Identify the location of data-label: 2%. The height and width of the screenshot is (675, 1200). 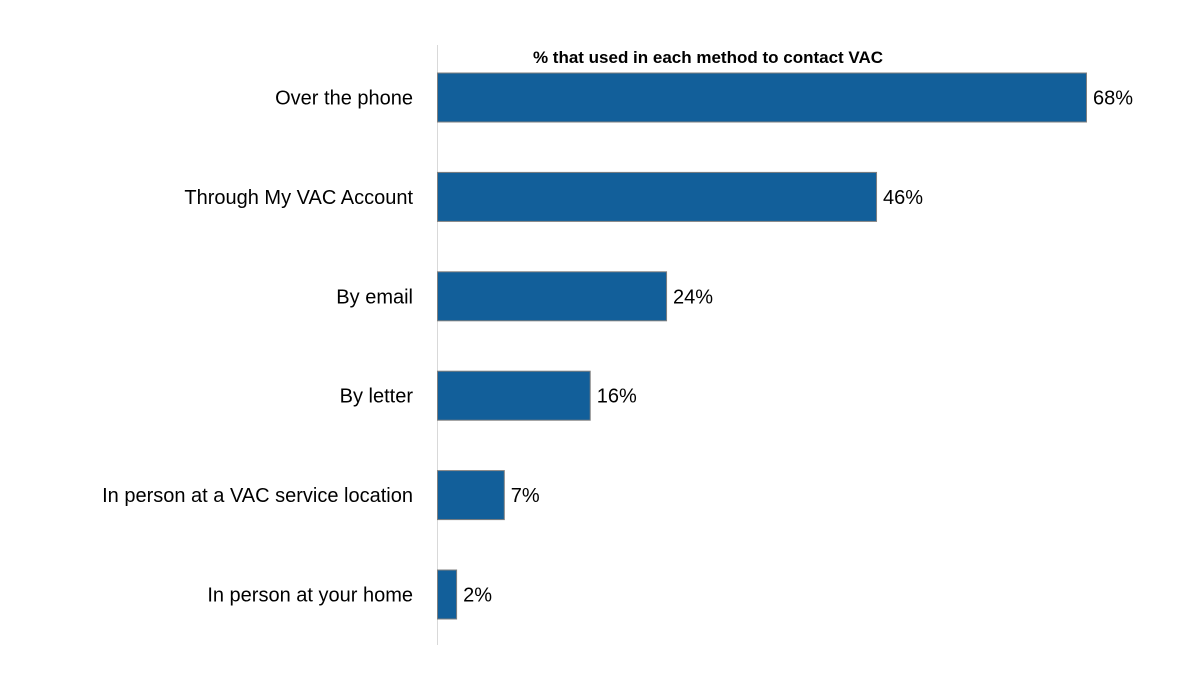
(477, 596).